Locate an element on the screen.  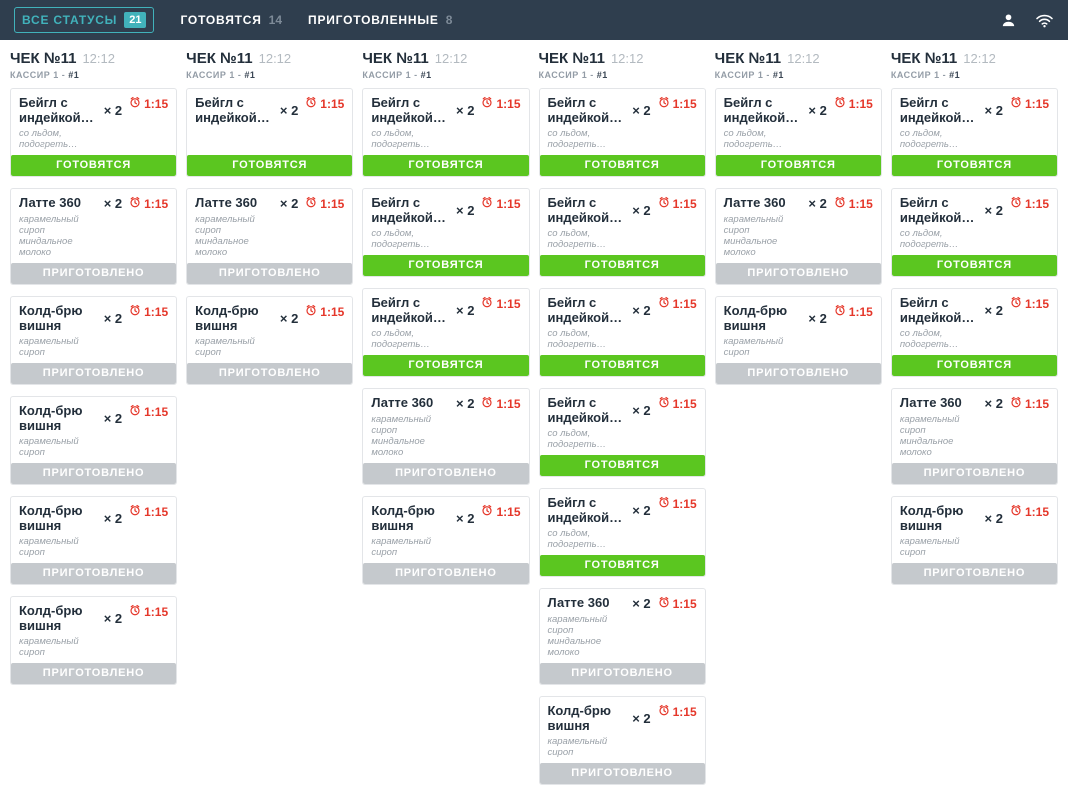
user-icon is located at coordinates (1008, 20).